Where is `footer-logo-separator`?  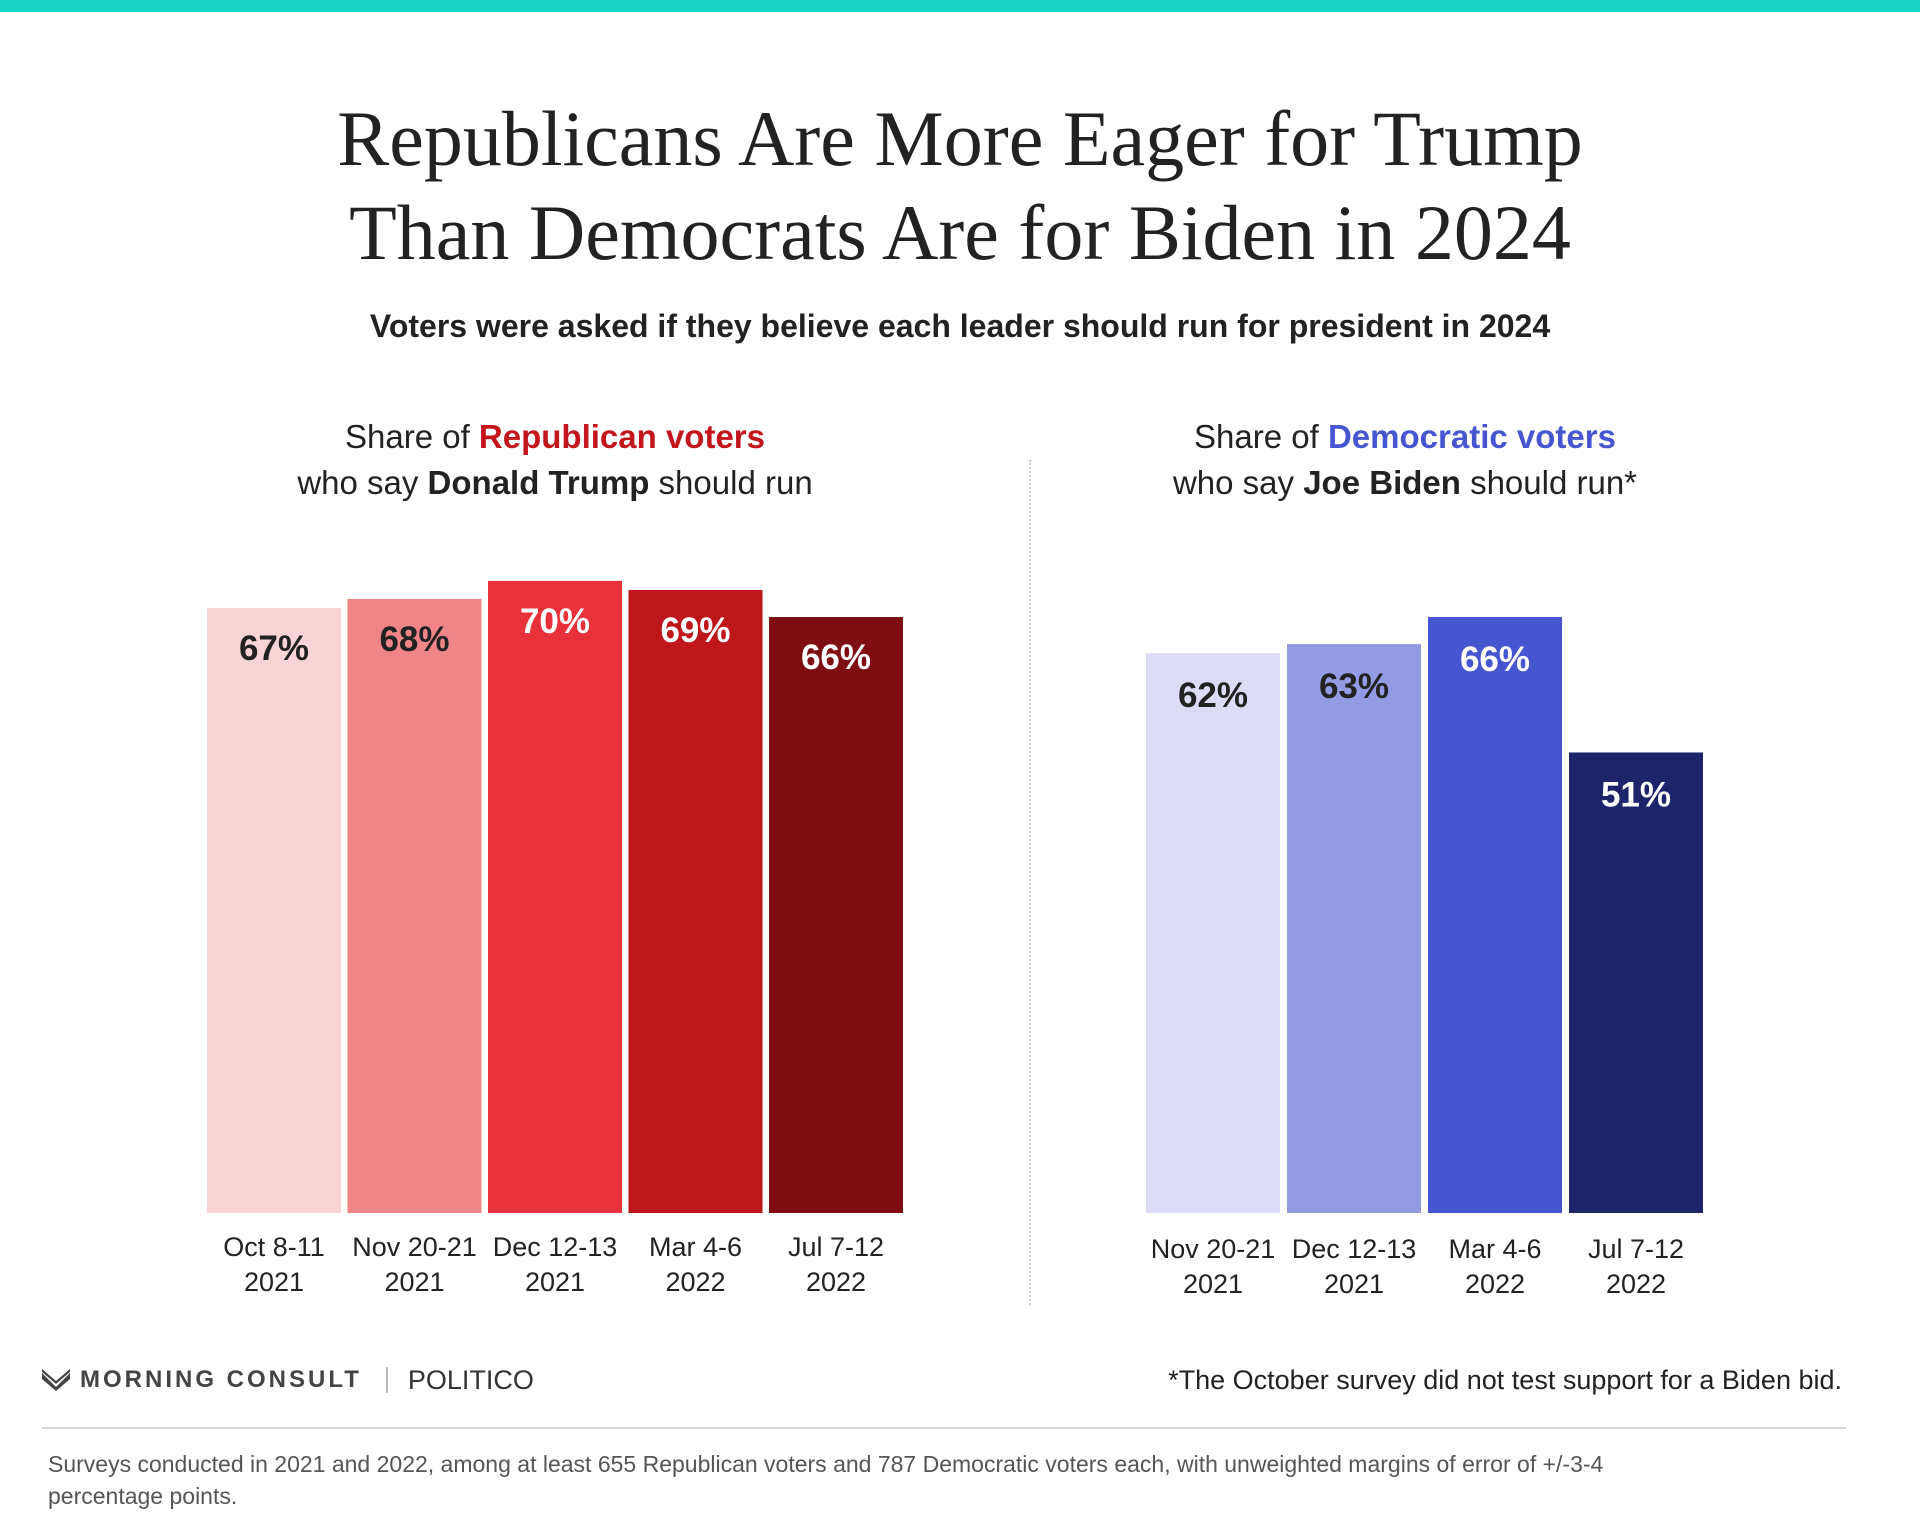
footer-logo-separator is located at coordinates (386, 1380).